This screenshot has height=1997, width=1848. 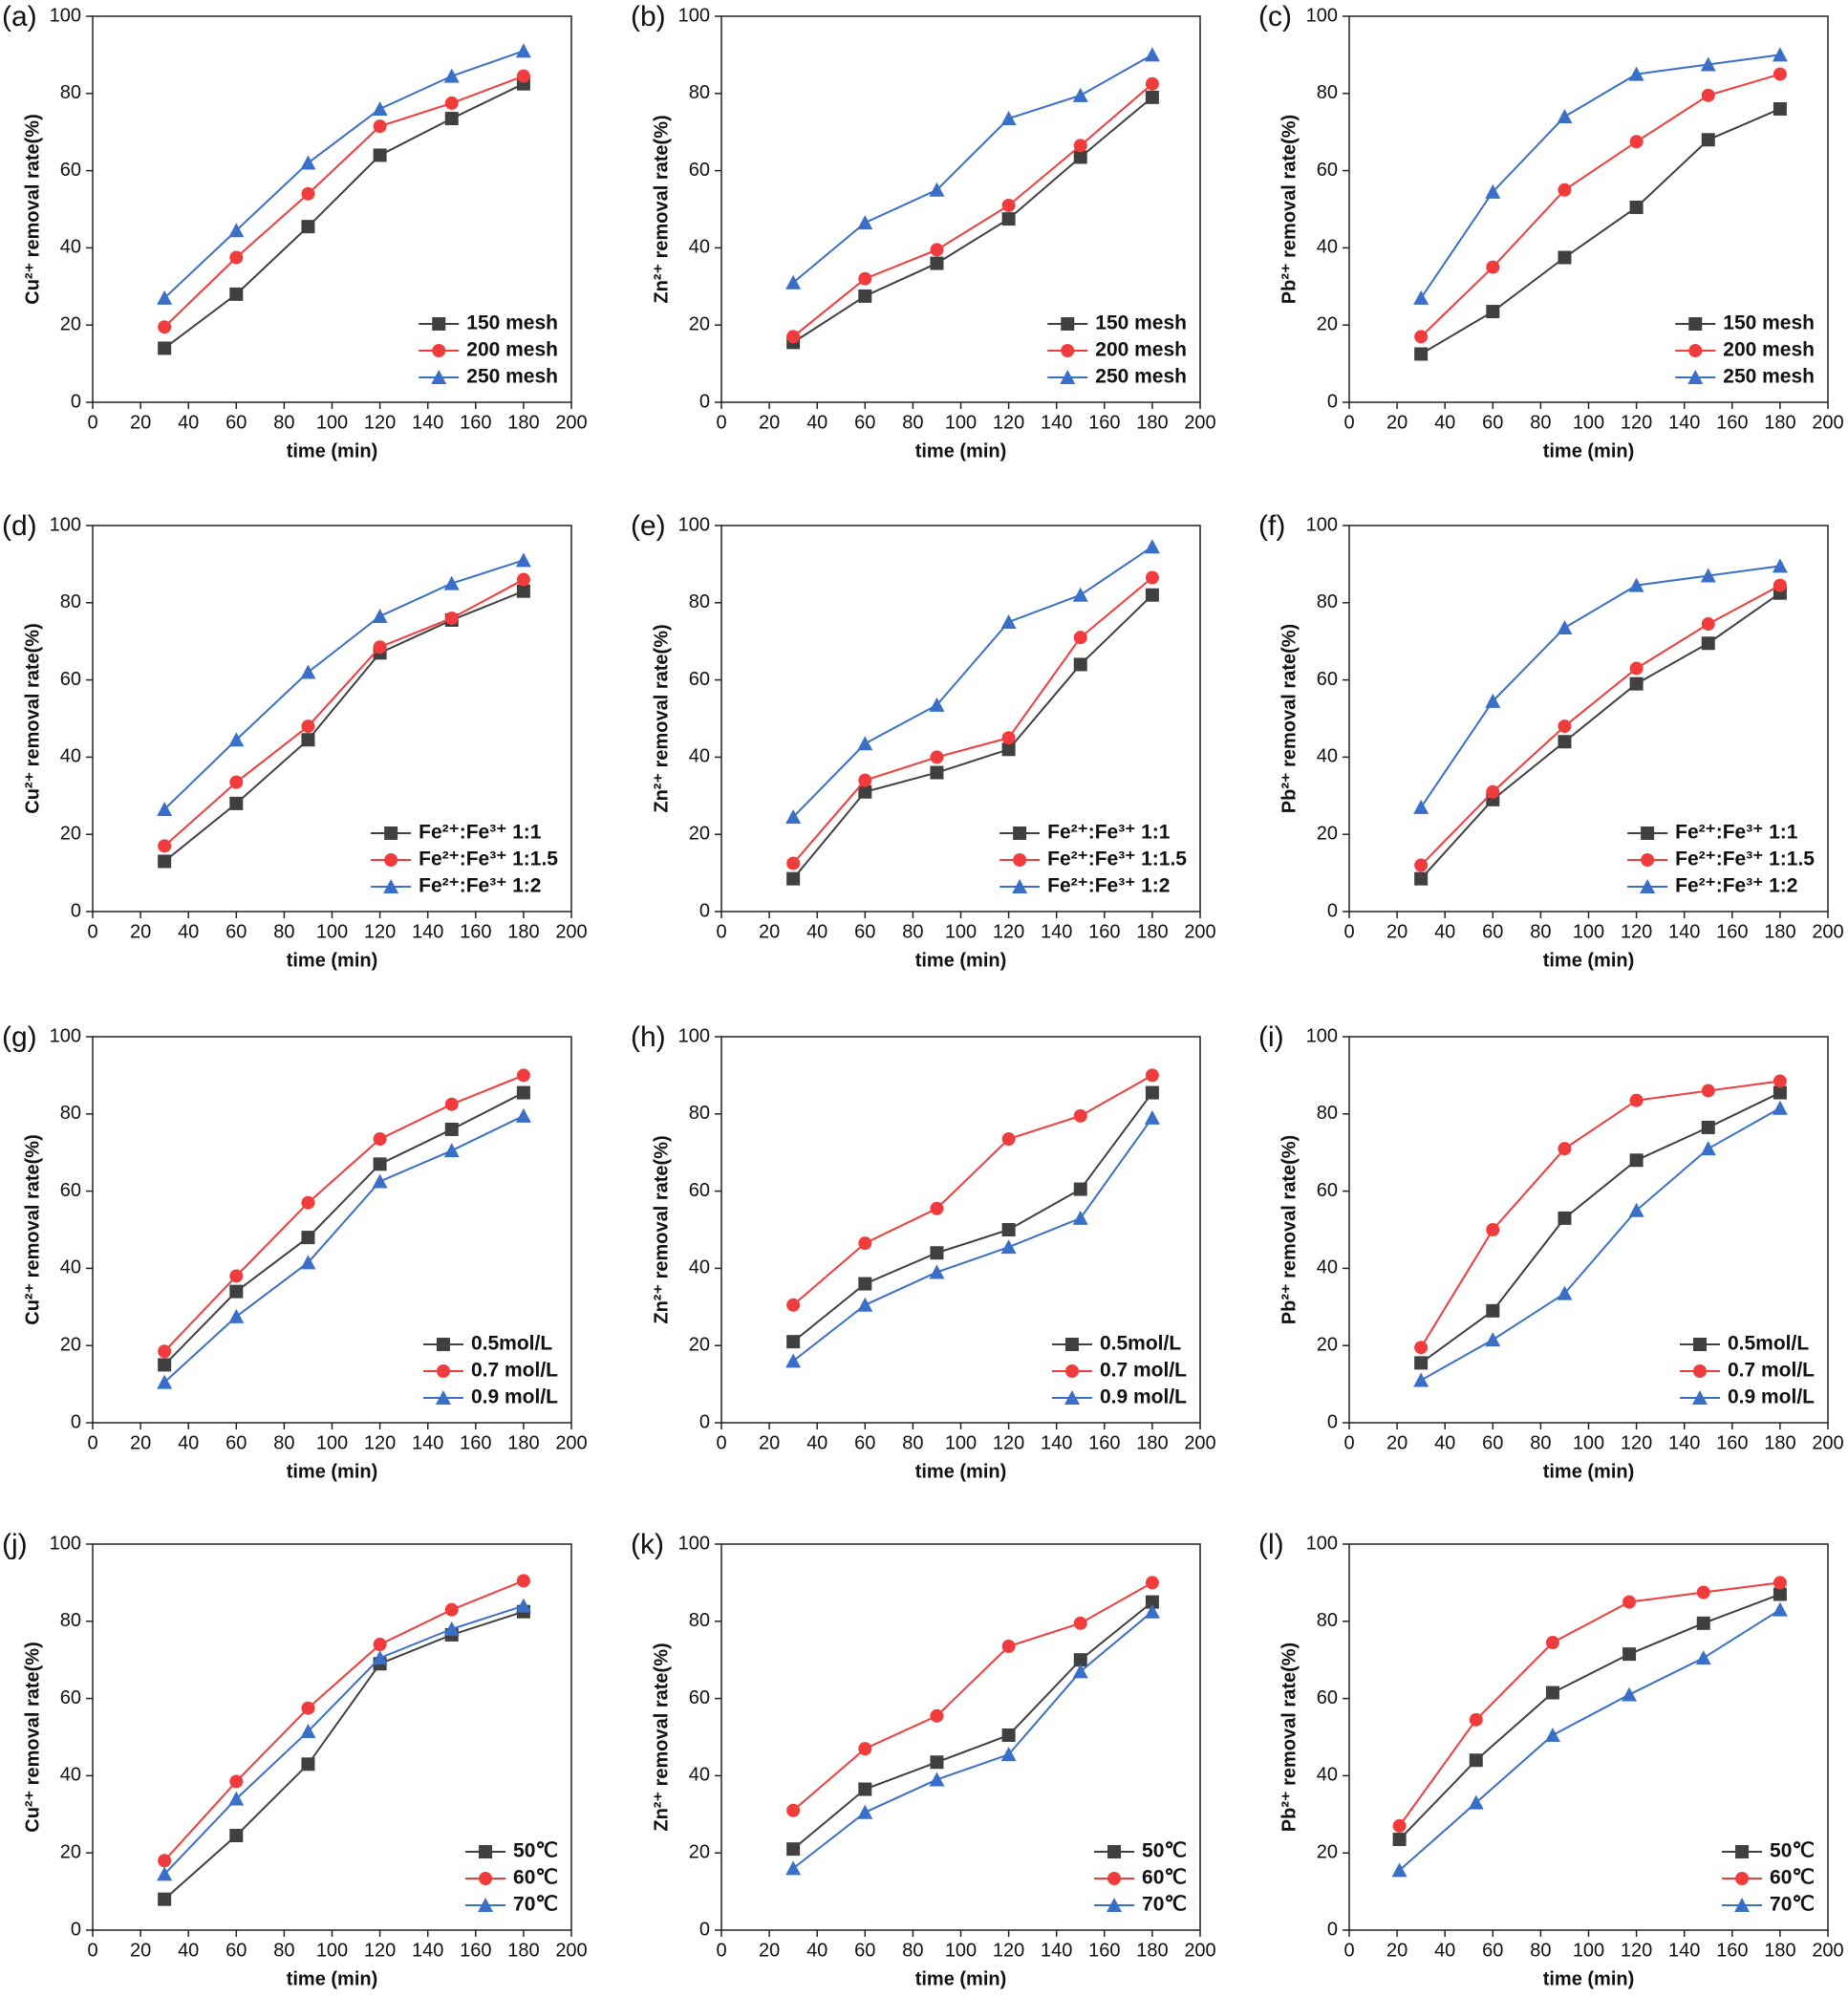 What do you see at coordinates (1588, 423) in the screenshot?
I see `x-tick-label: 100` at bounding box center [1588, 423].